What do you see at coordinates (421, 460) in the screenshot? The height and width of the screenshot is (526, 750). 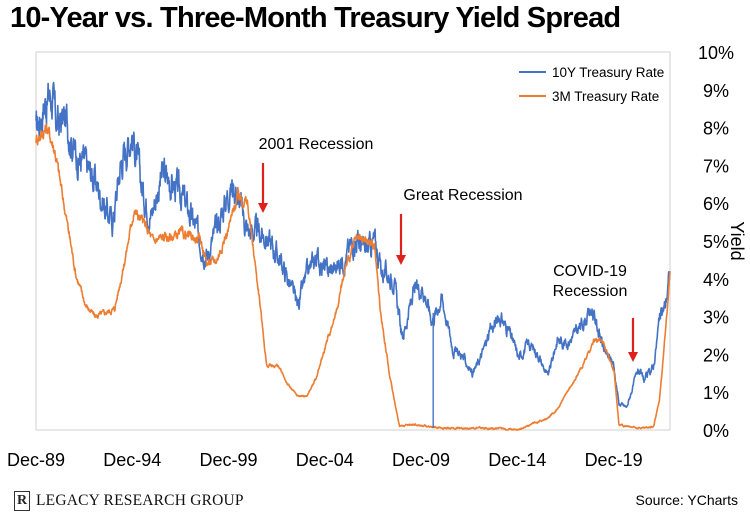 I see `x-tick-label: Dec-09` at bounding box center [421, 460].